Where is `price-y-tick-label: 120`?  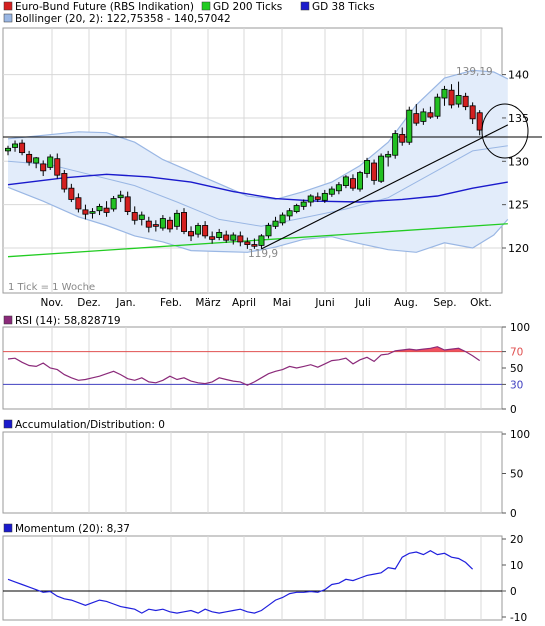
price-y-tick-label: 120 is located at coordinates (518, 248).